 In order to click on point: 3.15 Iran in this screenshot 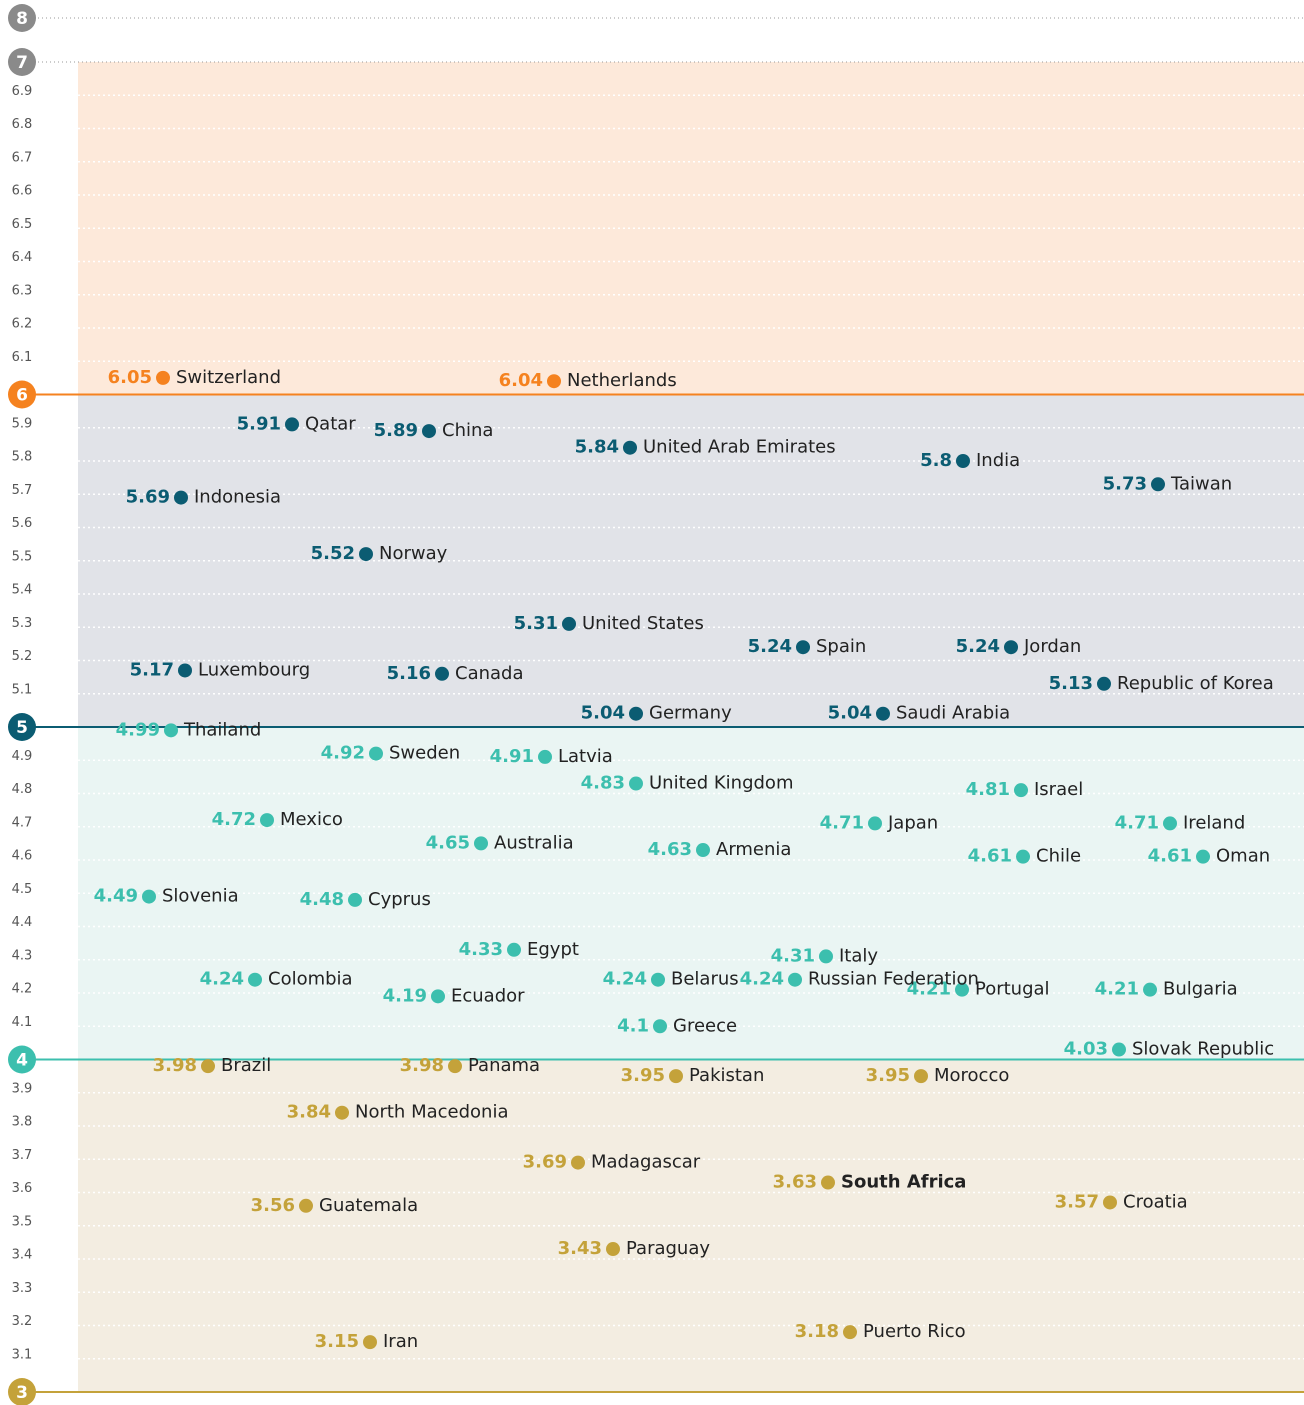, I will do `click(367, 1341)`.